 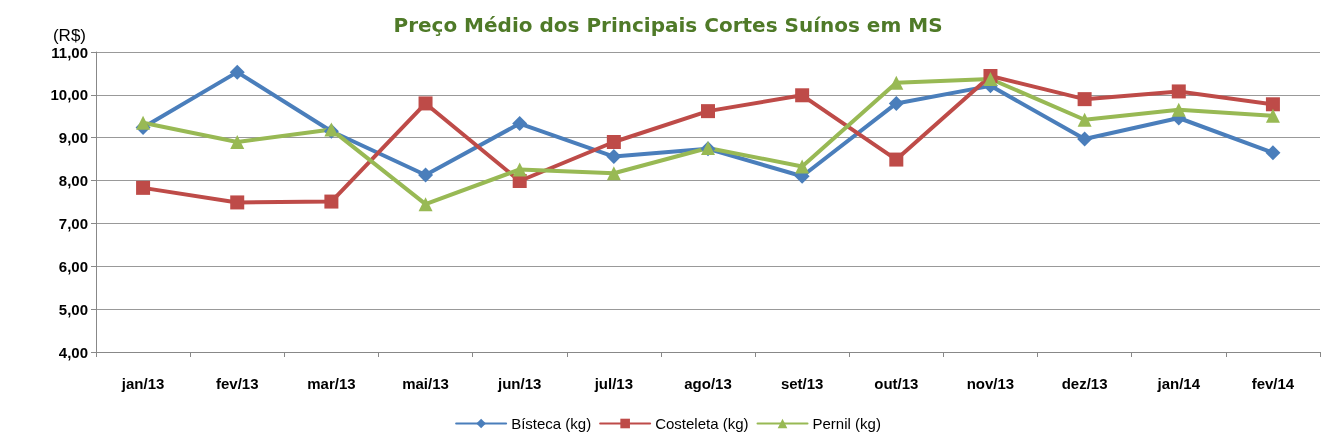 What do you see at coordinates (708, 383) in the screenshot?
I see `x-tick-label: ago/13` at bounding box center [708, 383].